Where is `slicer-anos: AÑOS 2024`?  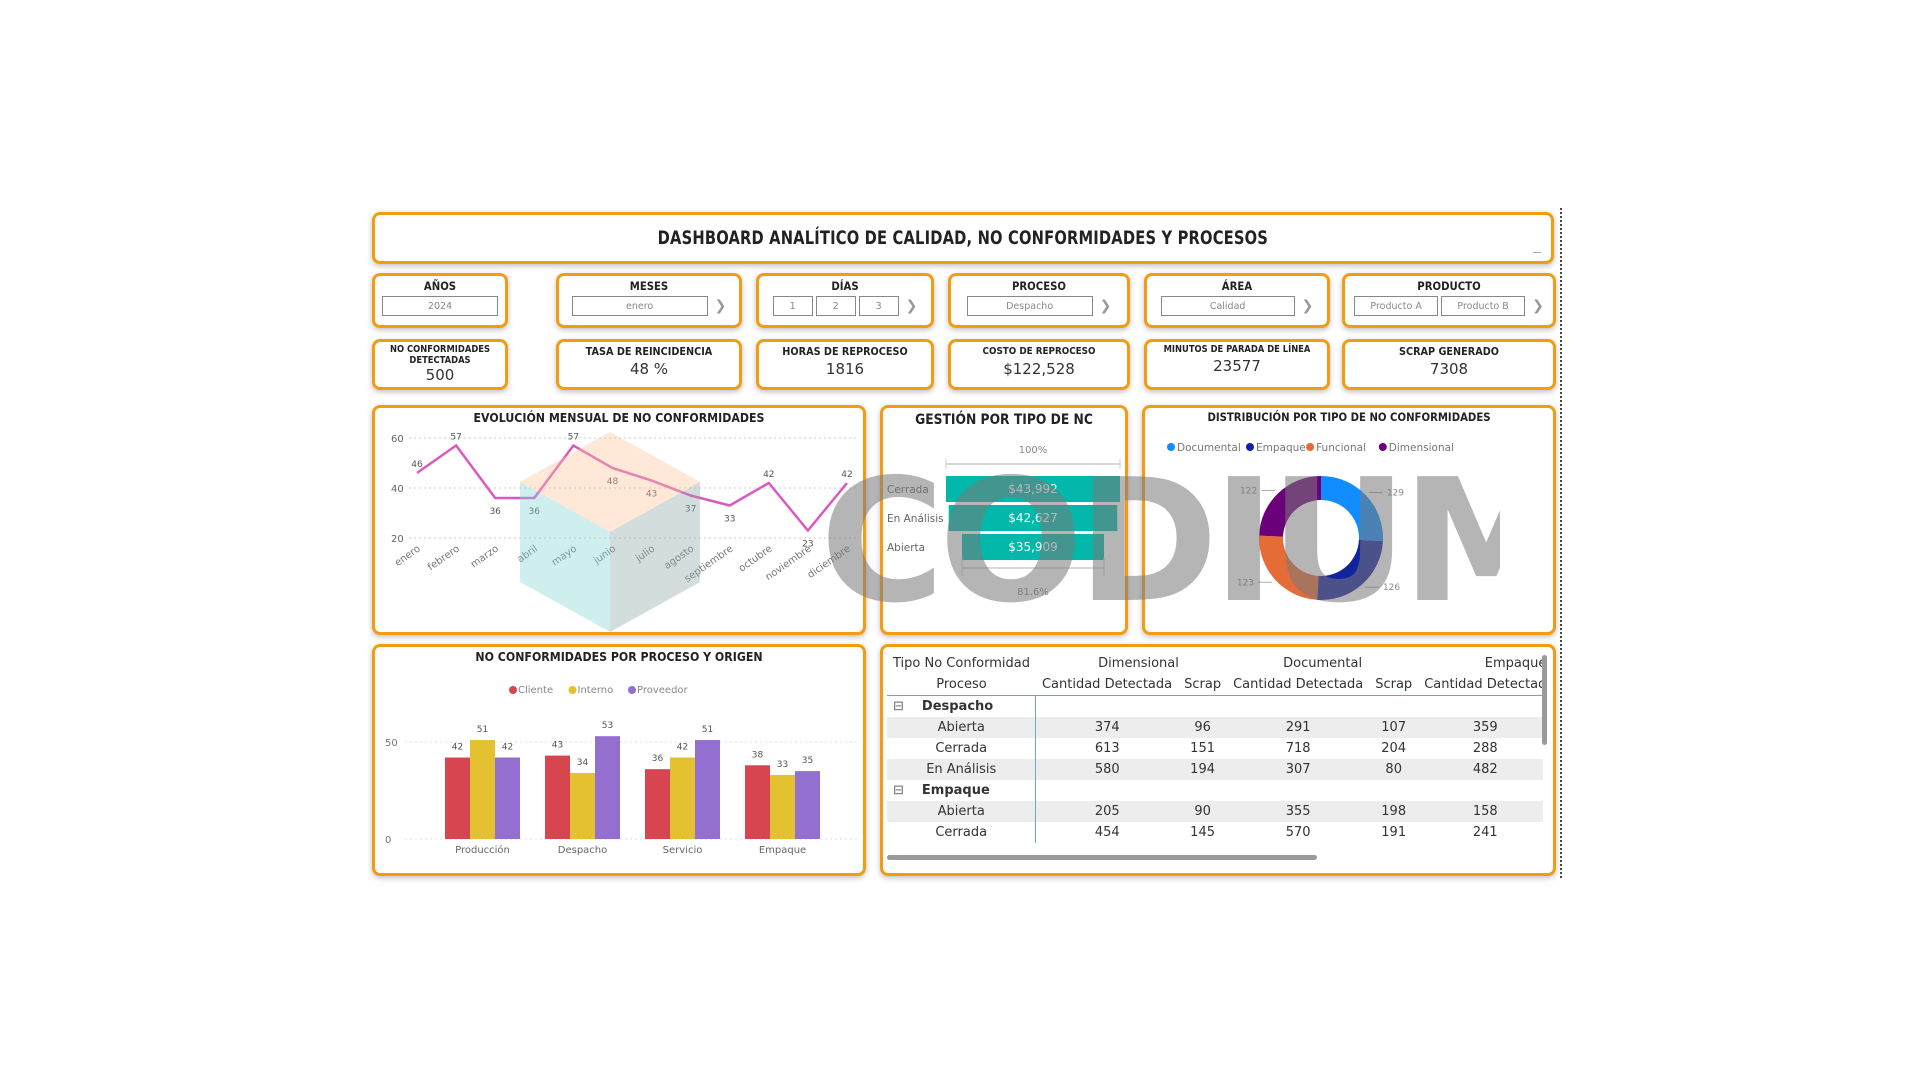
slicer-anos: AÑOS 2024 is located at coordinates (440, 300).